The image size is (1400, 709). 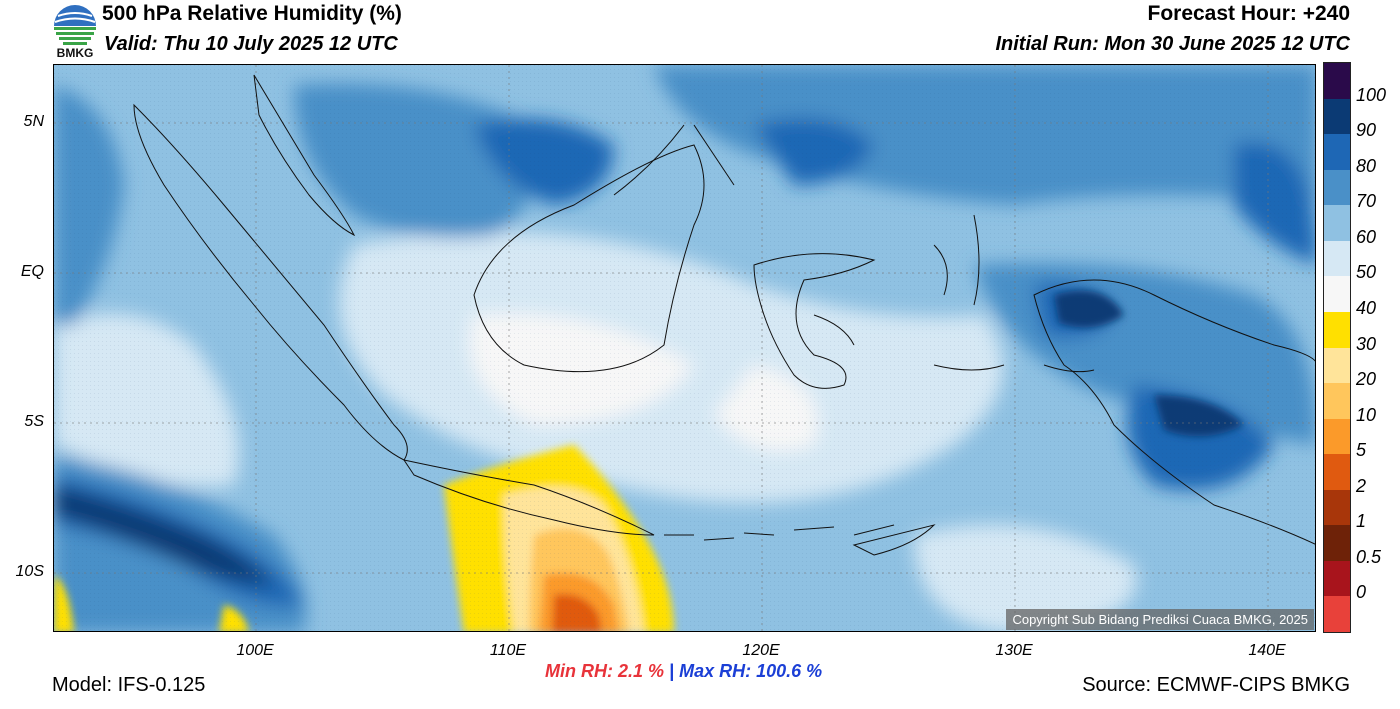 I want to click on colorbar-label: 100, so click(x=1371, y=94).